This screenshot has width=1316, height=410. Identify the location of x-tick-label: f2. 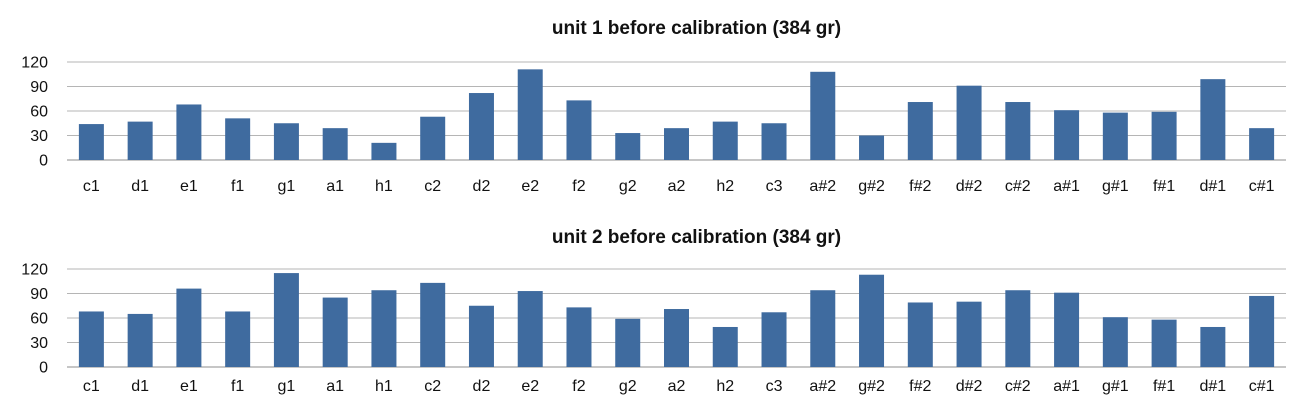
(578, 186).